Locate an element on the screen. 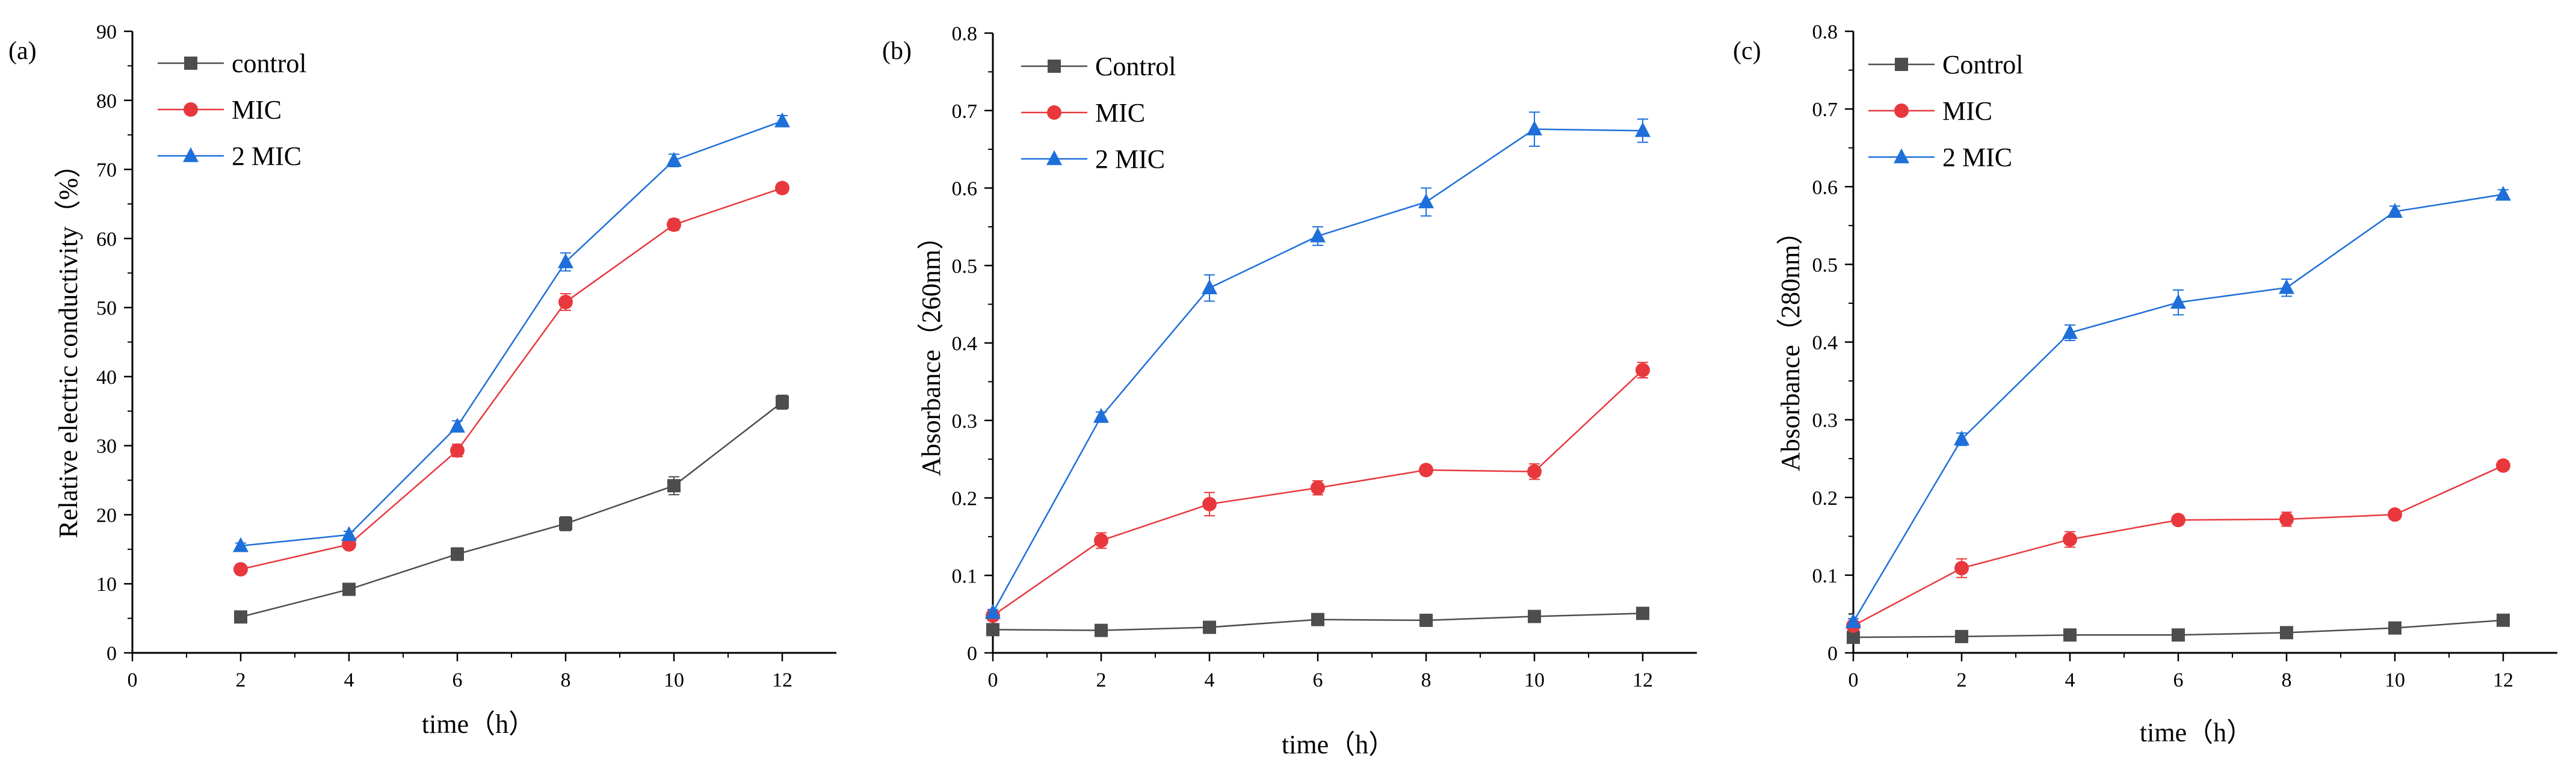 This screenshot has width=2576, height=772. x-tick-label: 8 is located at coordinates (2287, 680).